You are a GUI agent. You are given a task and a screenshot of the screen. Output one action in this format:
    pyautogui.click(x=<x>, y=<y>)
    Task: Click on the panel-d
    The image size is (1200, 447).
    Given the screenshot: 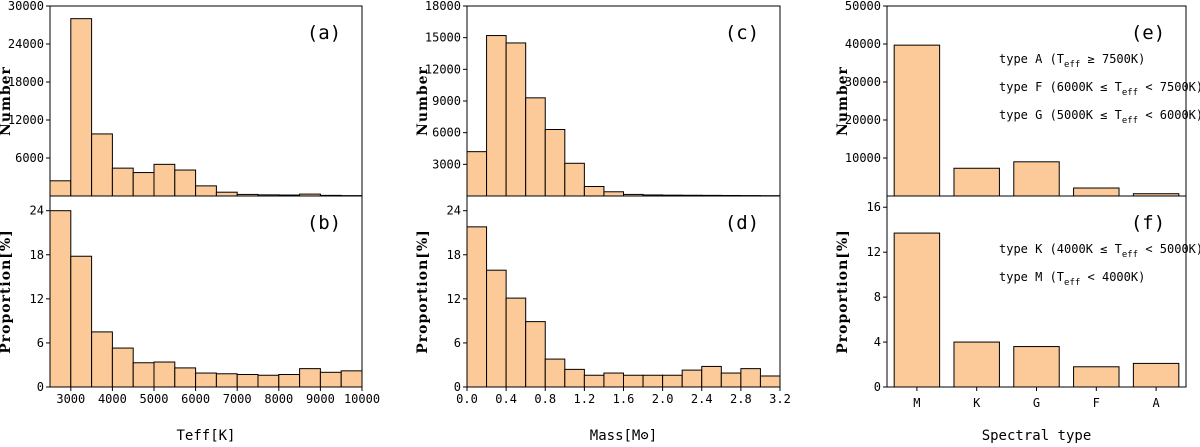 What is the action you would take?
    pyautogui.click(x=622, y=293)
    